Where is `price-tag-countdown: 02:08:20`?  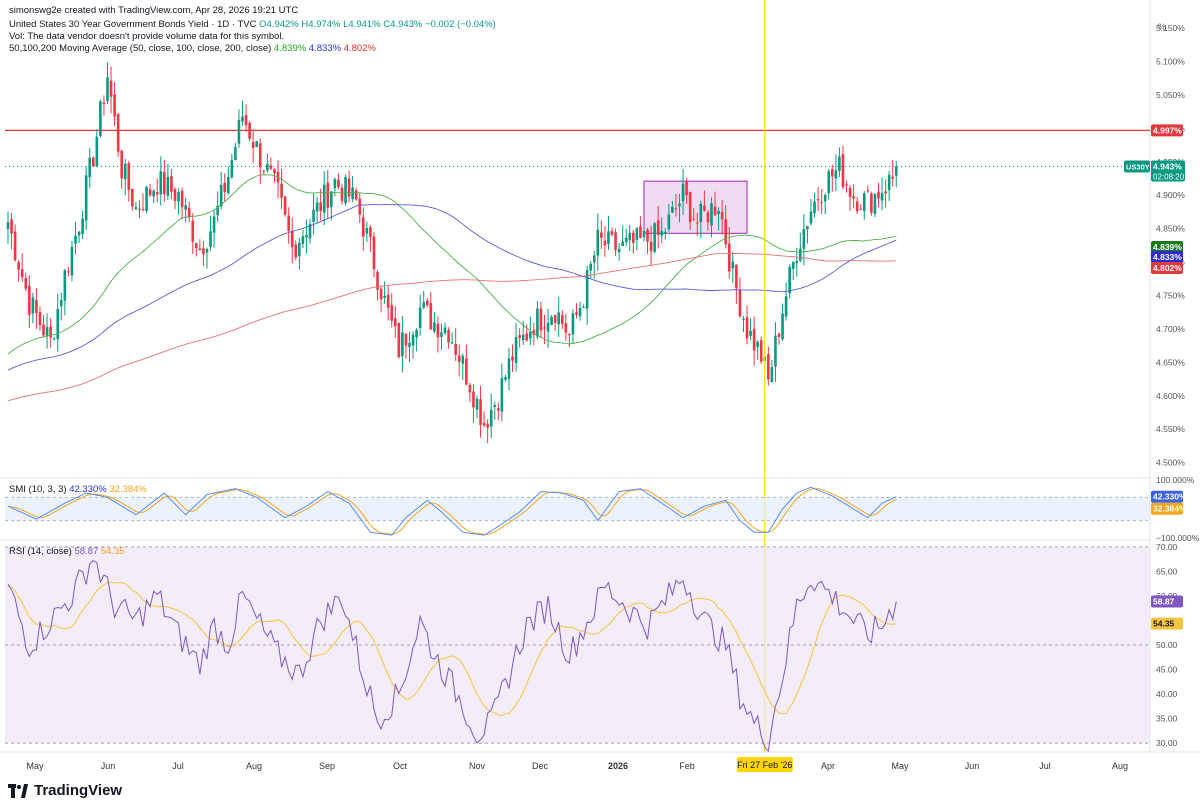 price-tag-countdown: 02:08:20 is located at coordinates (1169, 176).